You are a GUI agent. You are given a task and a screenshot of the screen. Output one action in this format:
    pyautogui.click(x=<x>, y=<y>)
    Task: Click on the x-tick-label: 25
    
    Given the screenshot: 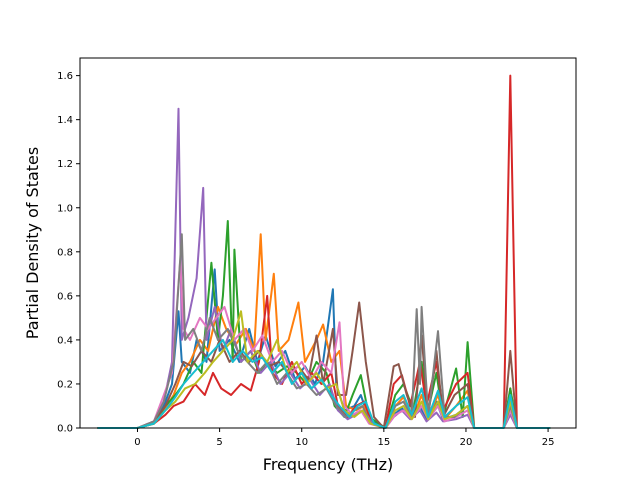 What is the action you would take?
    pyautogui.click(x=548, y=442)
    